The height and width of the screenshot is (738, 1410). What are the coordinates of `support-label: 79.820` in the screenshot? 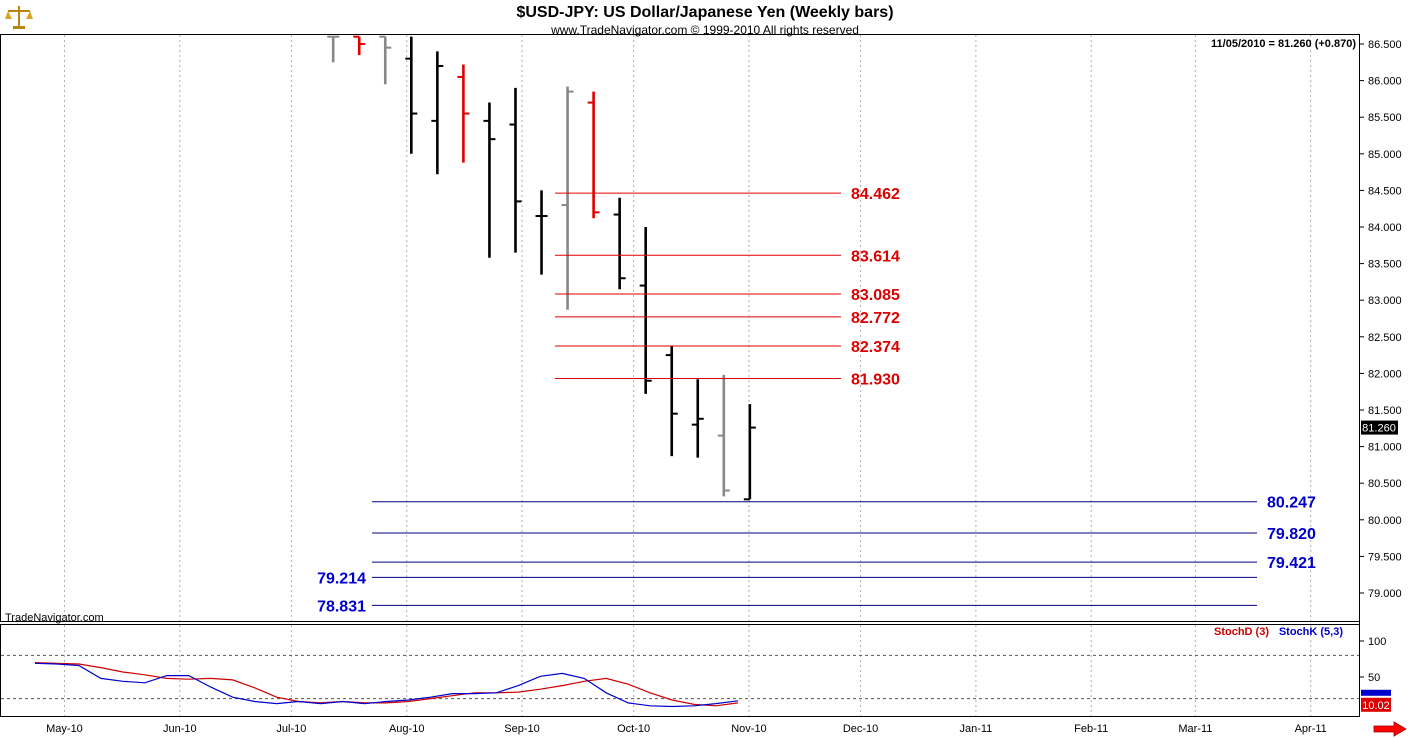 It's located at (1291, 534).